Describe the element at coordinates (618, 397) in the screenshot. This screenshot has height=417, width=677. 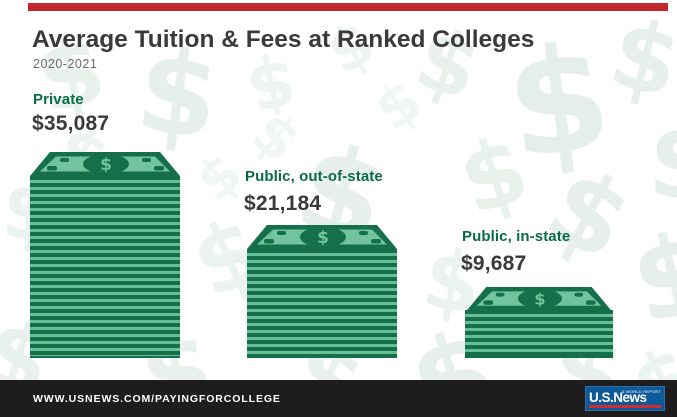
I see `usnews-logo-text: U.S.News` at that location.